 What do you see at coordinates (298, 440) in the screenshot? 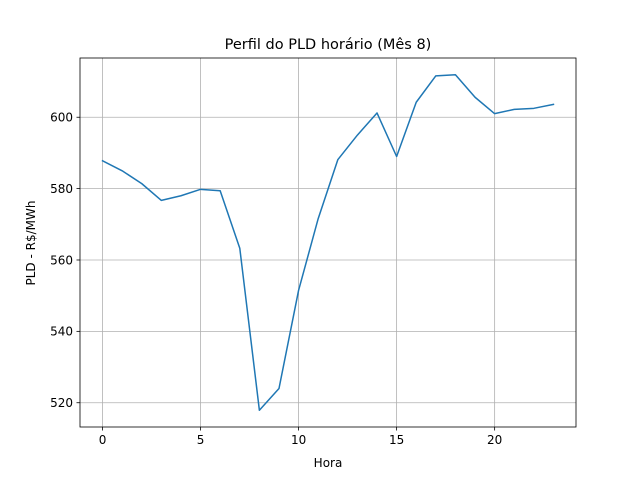
I see `x-tick-label: 10` at bounding box center [298, 440].